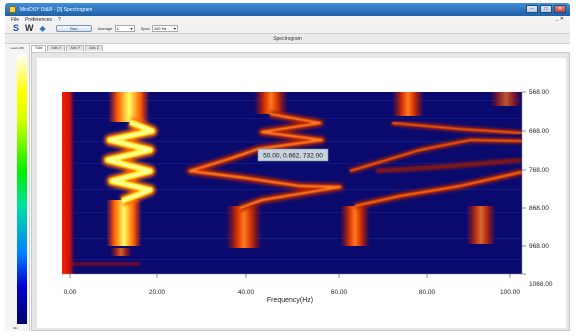 The image size is (576, 336). Describe the element at coordinates (75, 48) in the screenshot. I see `tab-axis-y: Axis Y` at that location.